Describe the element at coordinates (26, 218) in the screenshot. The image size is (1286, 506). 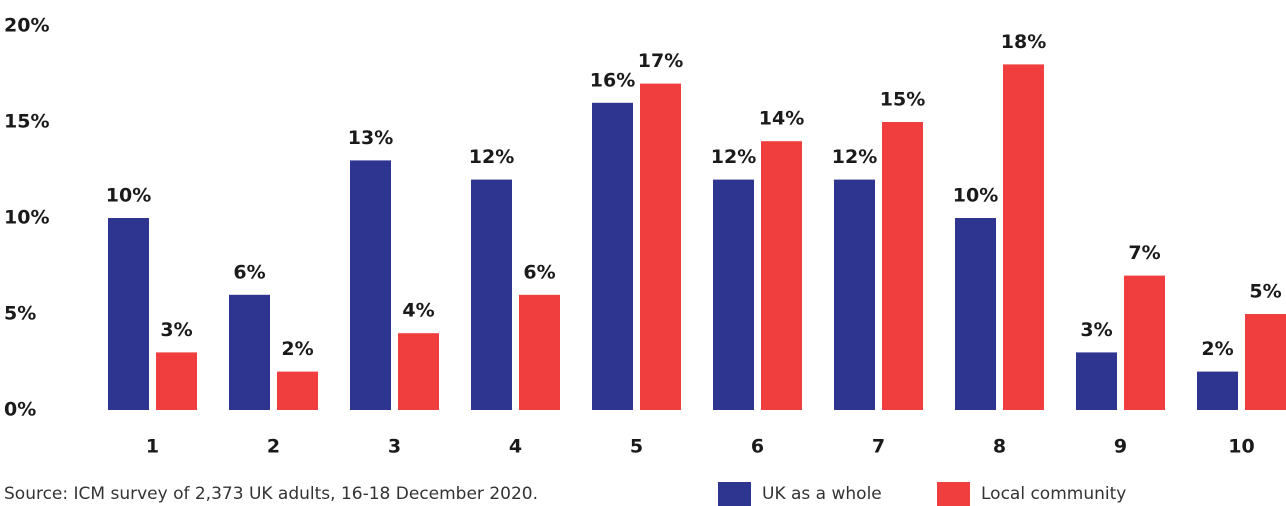
I see `y-tick-label: 10%` at that location.